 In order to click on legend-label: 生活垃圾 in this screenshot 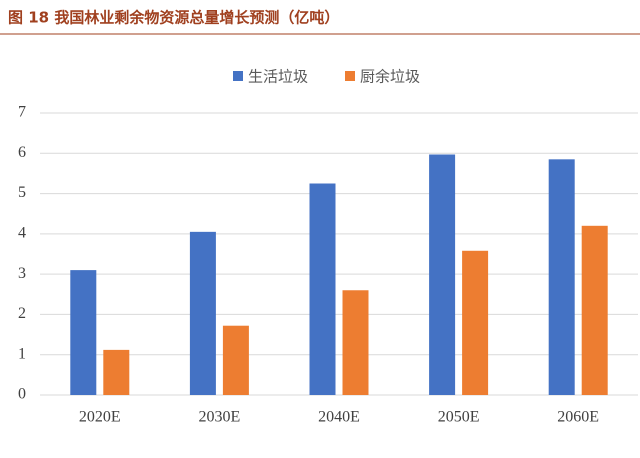, I will do `click(278, 77)`.